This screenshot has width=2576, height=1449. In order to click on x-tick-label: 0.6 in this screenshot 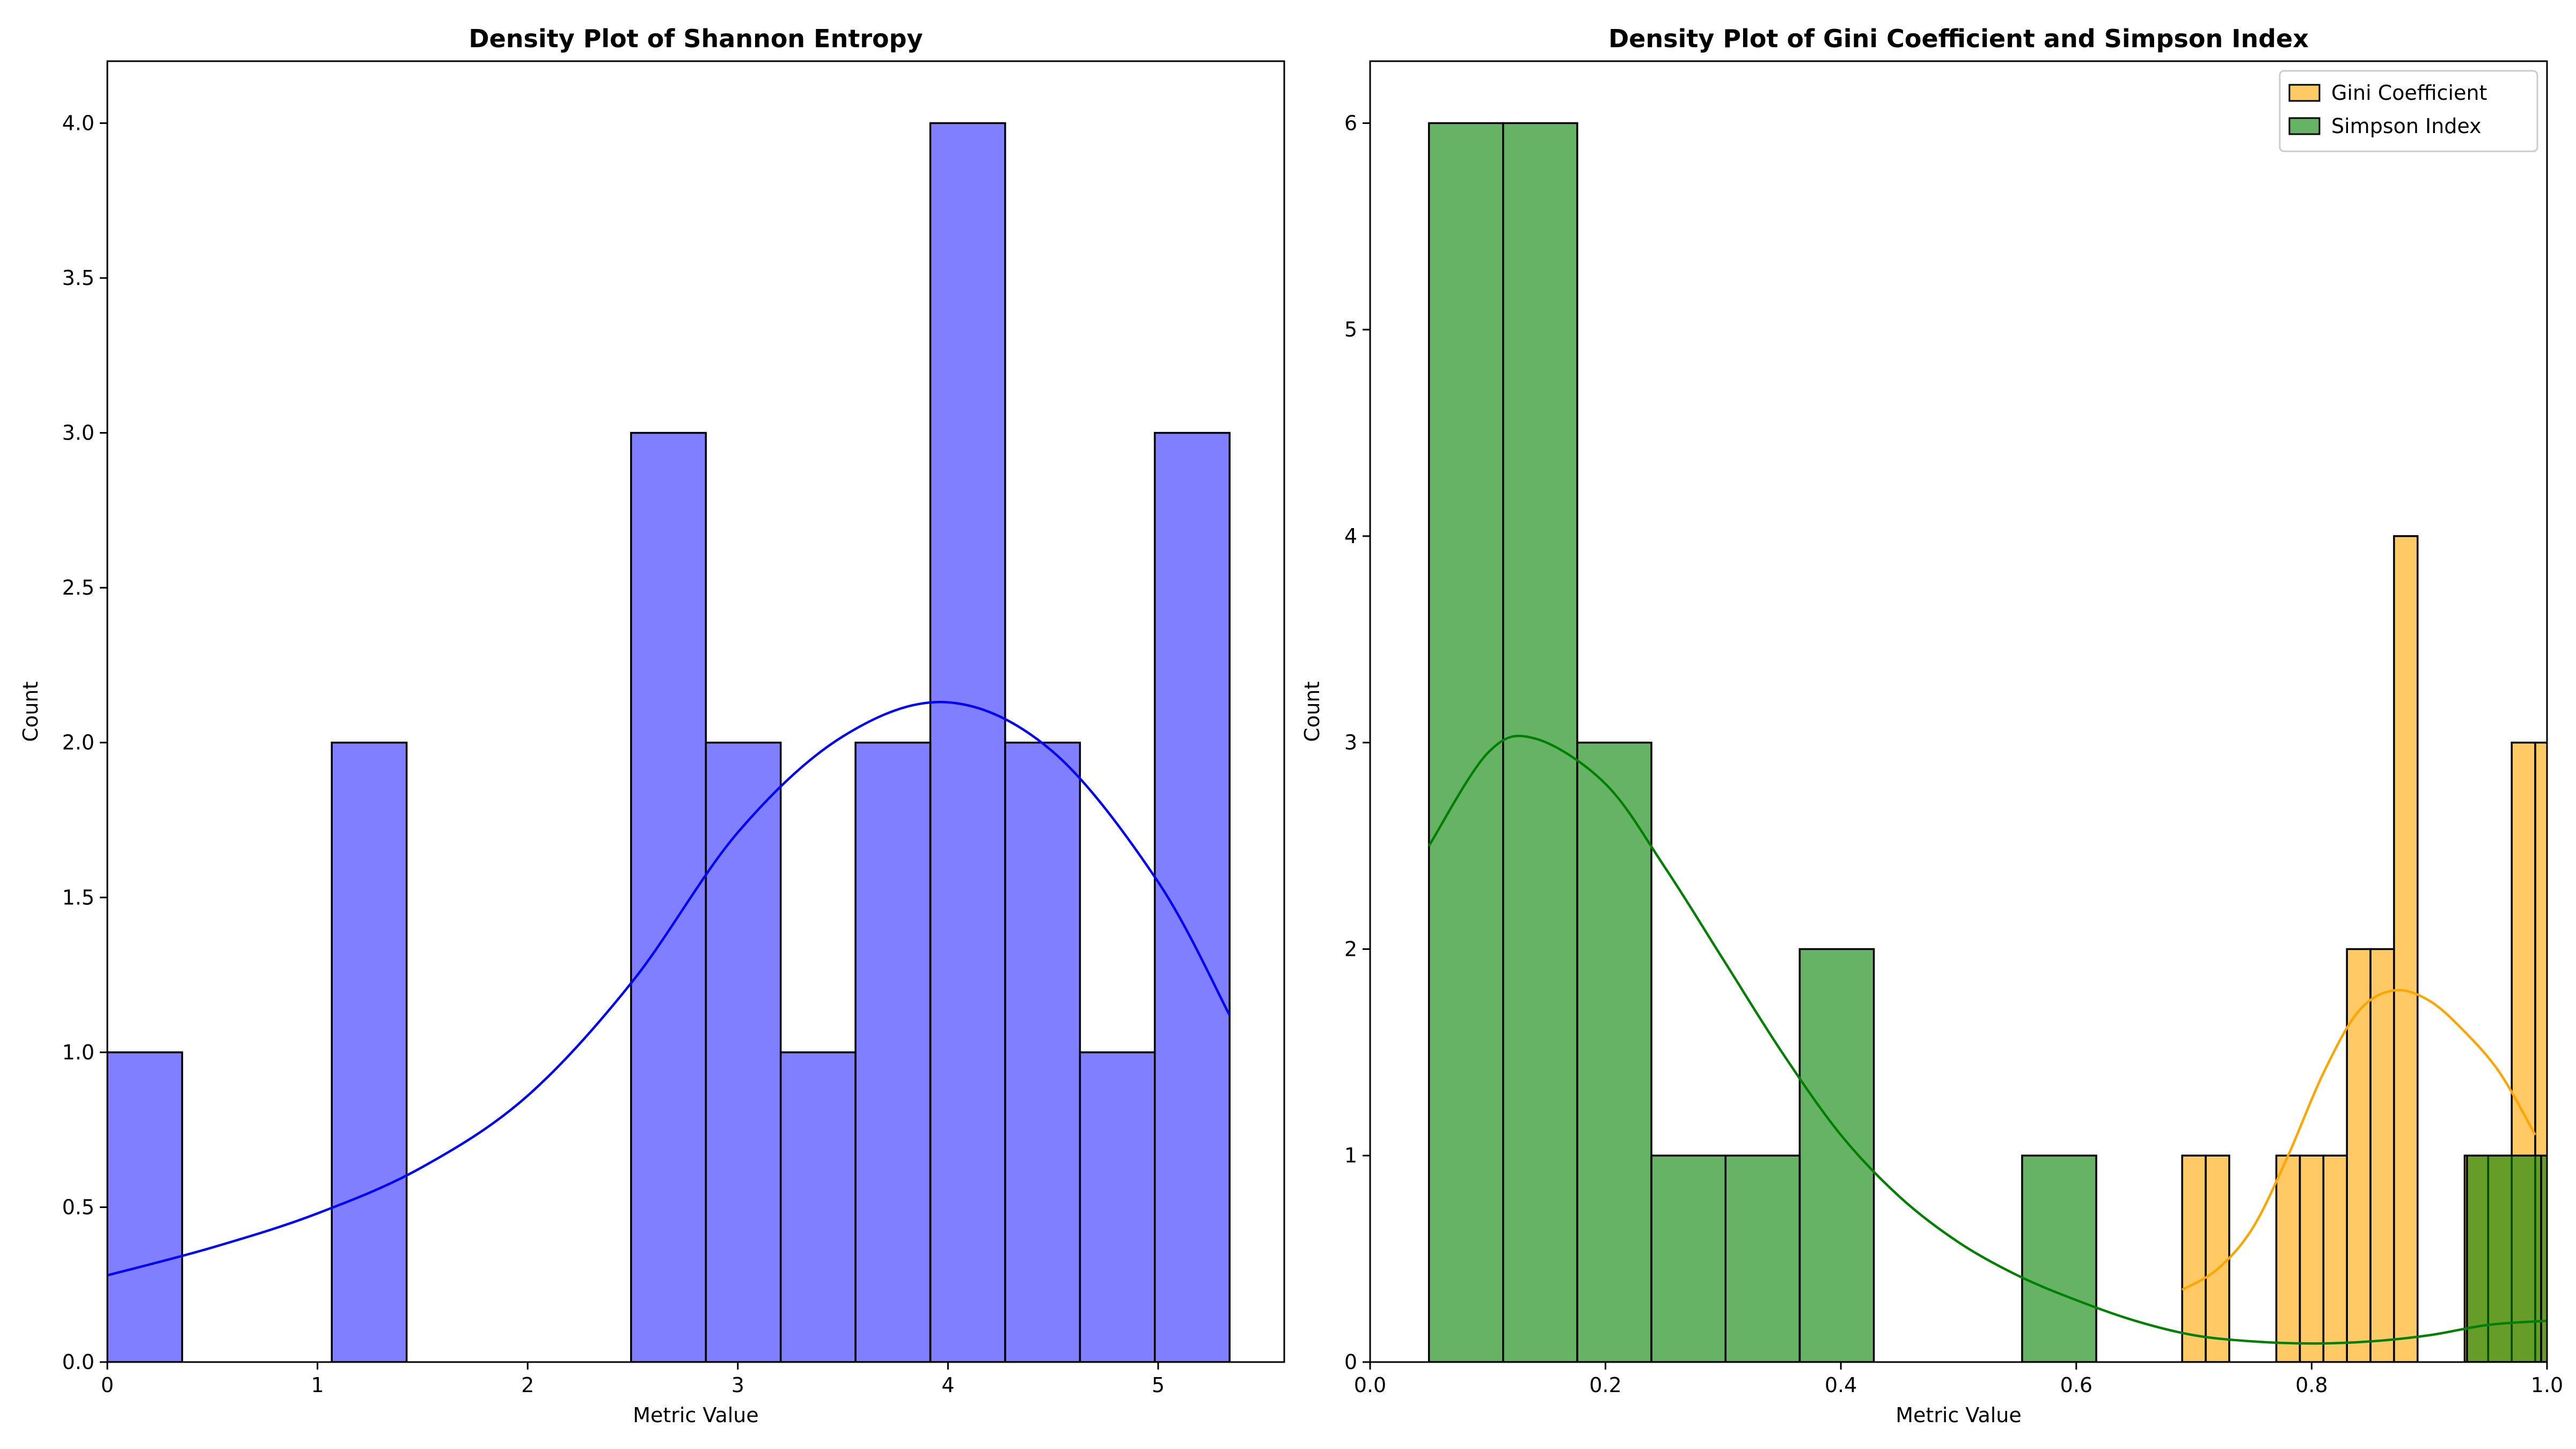, I will do `click(2076, 1385)`.